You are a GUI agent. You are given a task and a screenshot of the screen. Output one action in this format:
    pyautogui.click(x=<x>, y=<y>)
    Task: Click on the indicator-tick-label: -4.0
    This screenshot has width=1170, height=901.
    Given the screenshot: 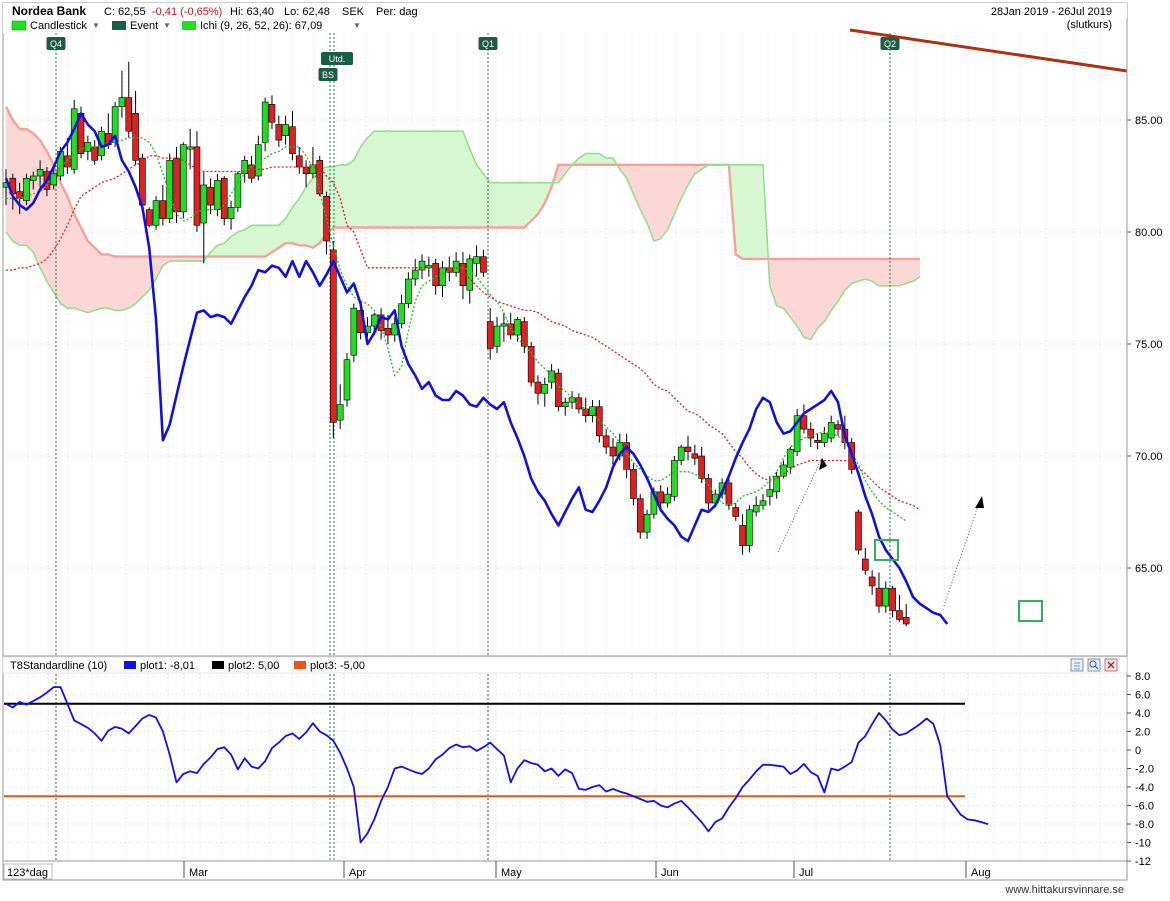 What is the action you would take?
    pyautogui.click(x=1144, y=788)
    